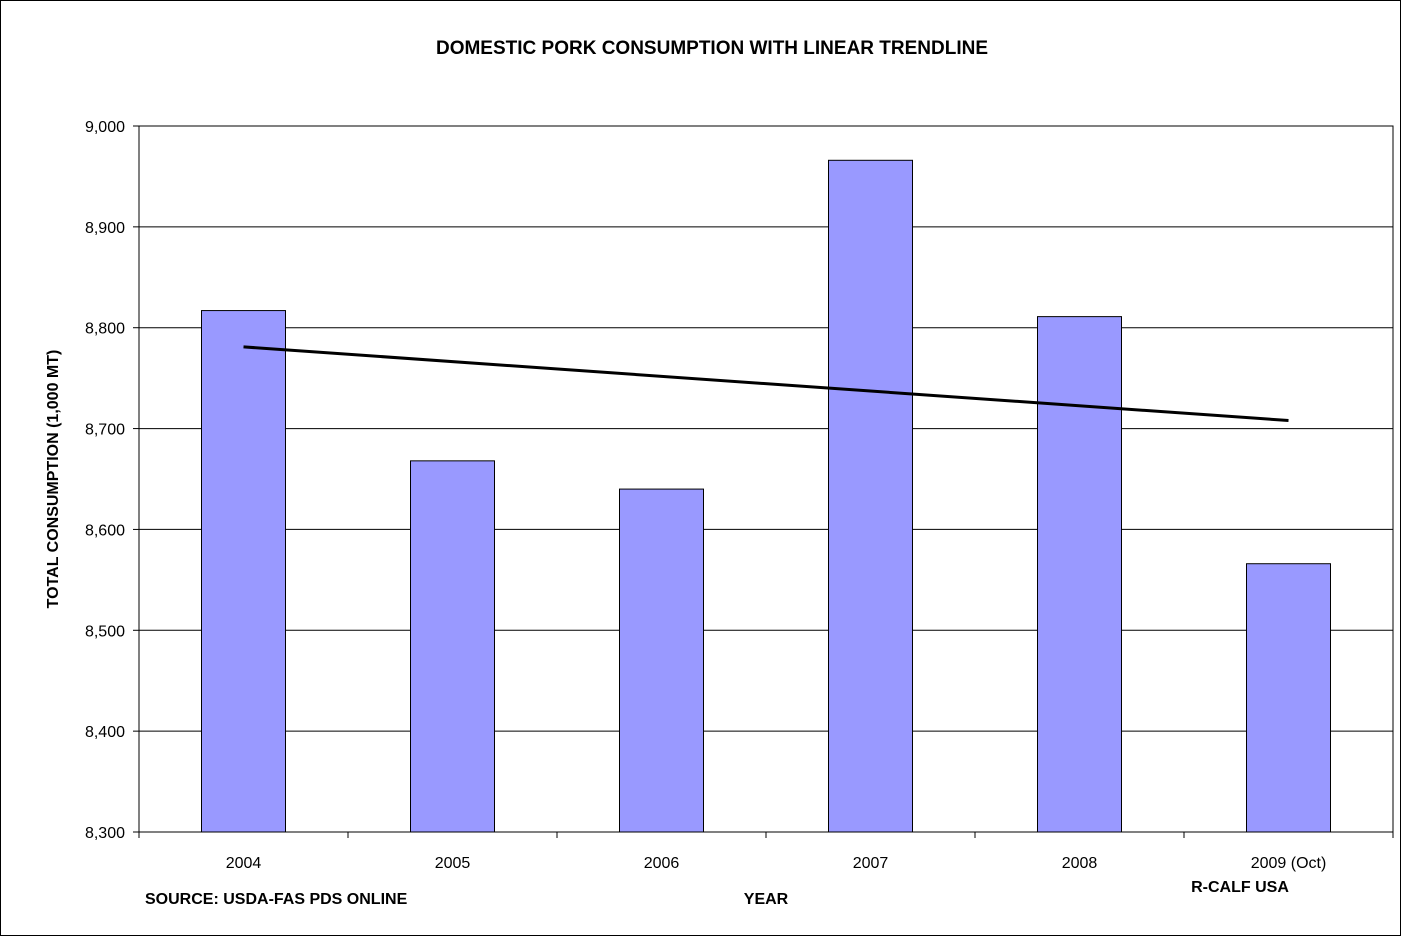 The height and width of the screenshot is (936, 1401). I want to click on bar-2008, so click(1079, 574).